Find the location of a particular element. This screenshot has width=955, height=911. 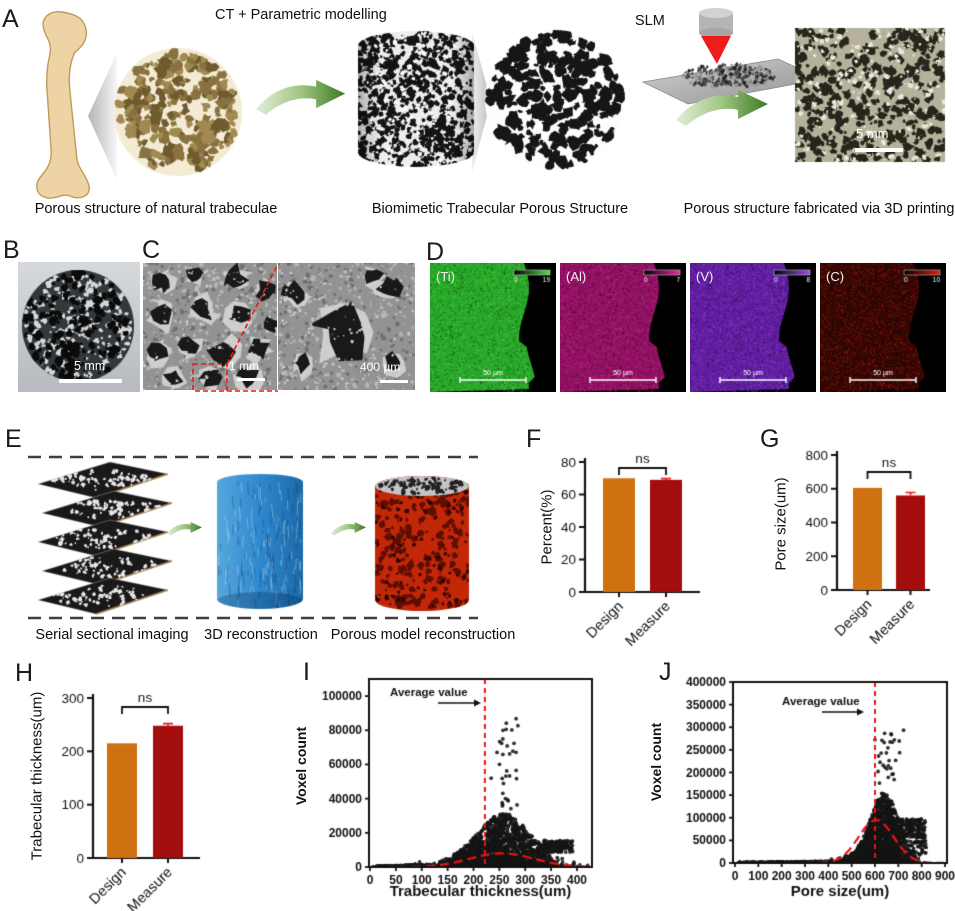

eds-map-c-canvas is located at coordinates (883, 327).